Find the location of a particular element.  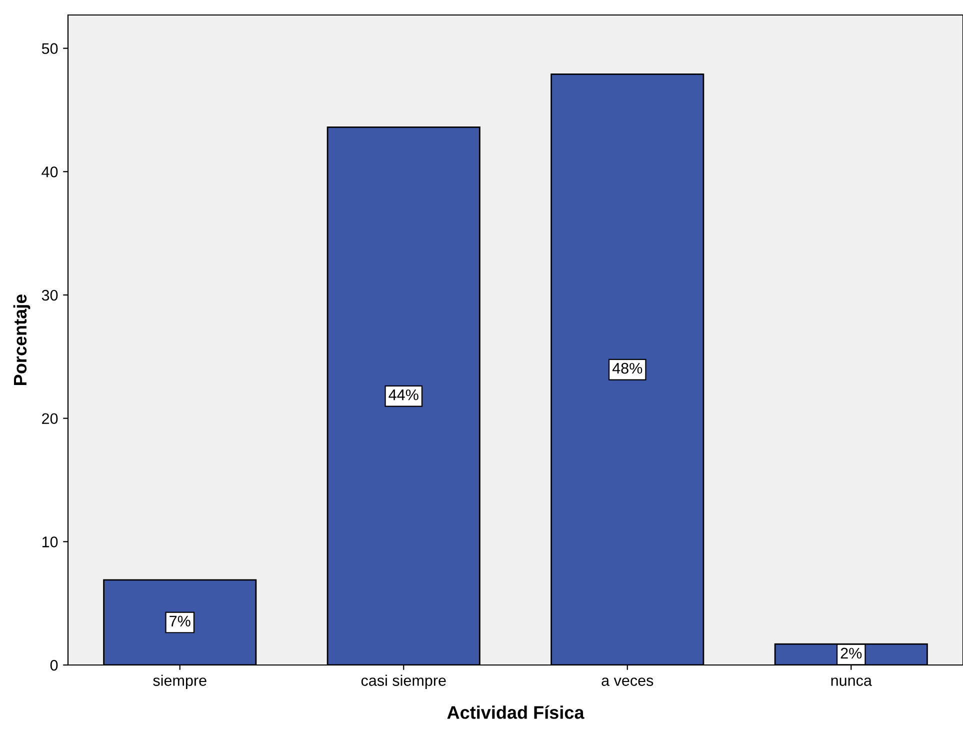

data-label: 7% is located at coordinates (180, 621).